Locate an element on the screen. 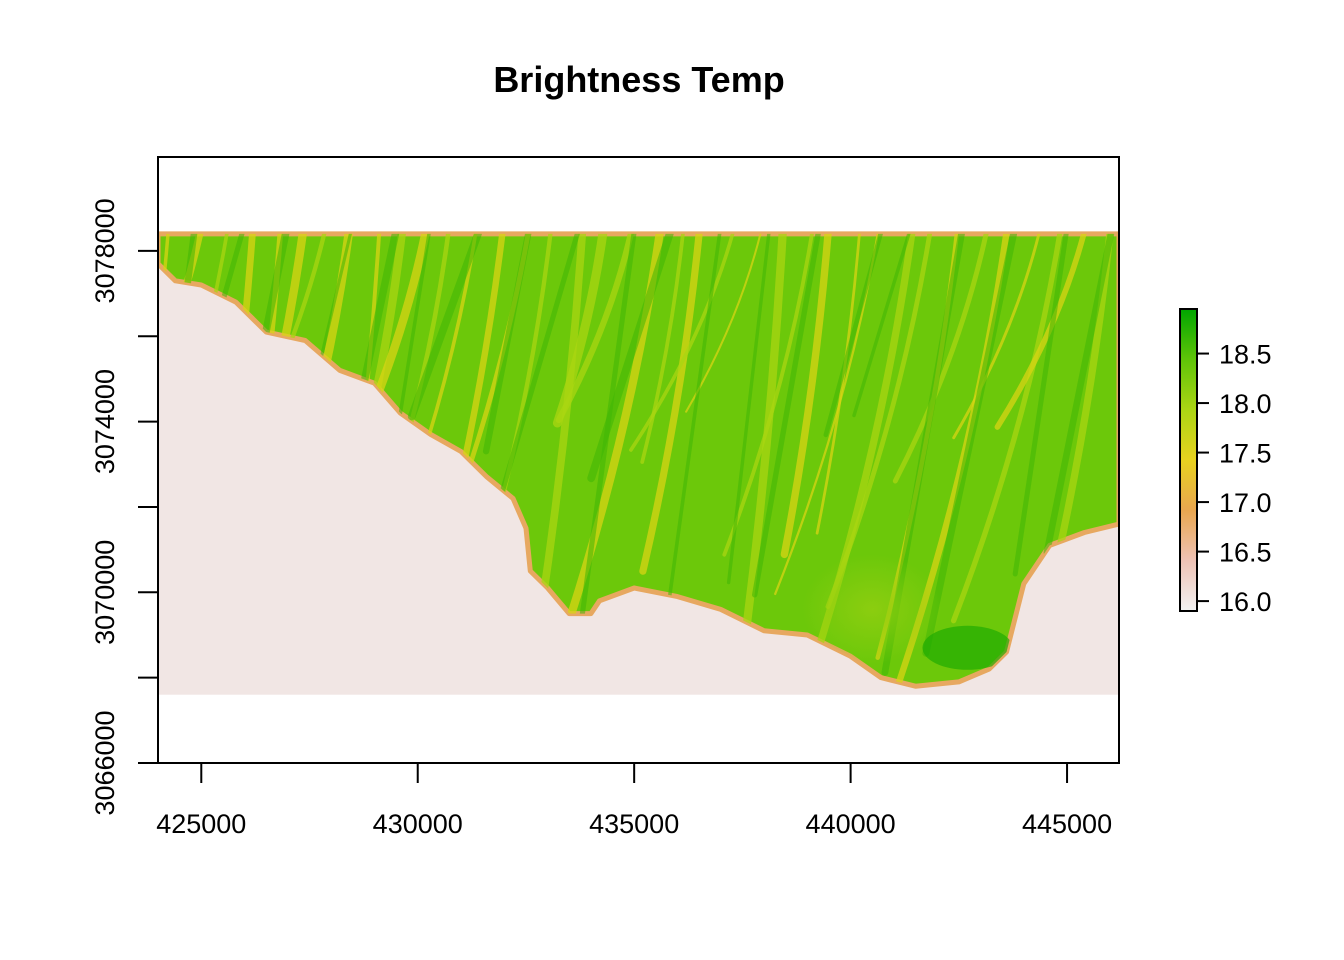 The height and width of the screenshot is (960, 1344). legend-tick-label: 16.5 is located at coordinates (1245, 553).